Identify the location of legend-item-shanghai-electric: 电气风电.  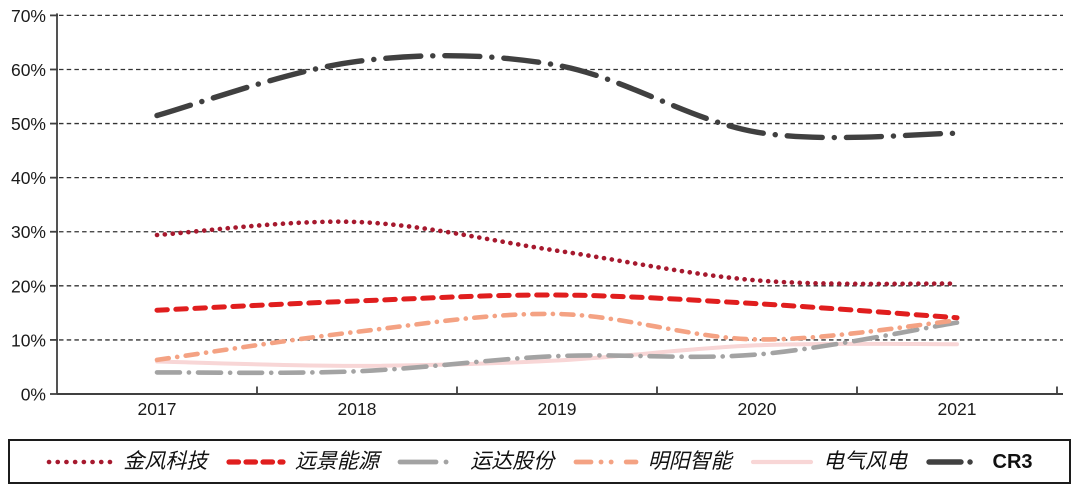
(828, 461).